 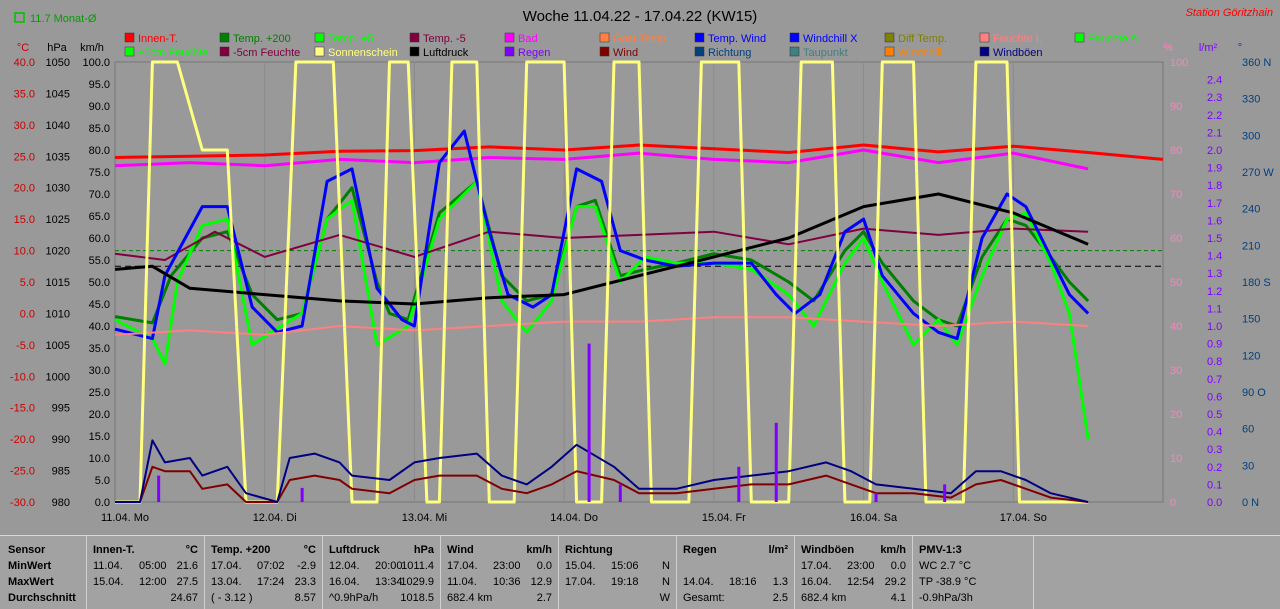 I want to click on tick-label-wind: 60.0, so click(x=99, y=239).